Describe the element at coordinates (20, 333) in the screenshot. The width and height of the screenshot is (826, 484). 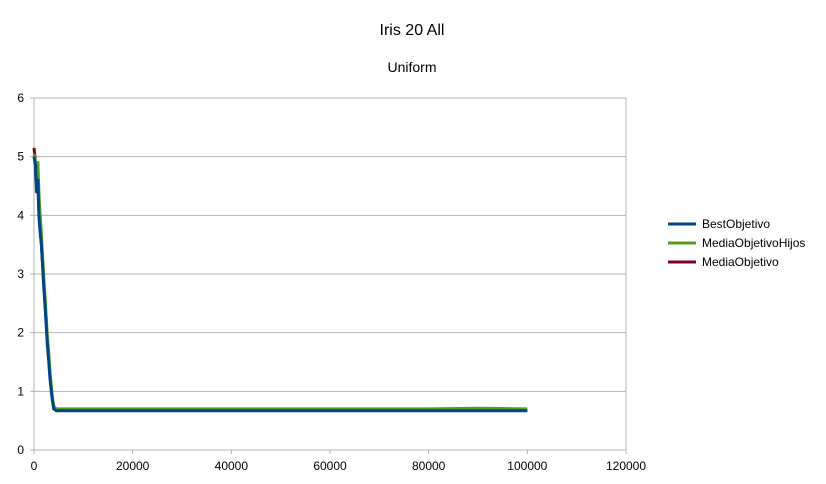
I see `y-tick-label: 2` at that location.